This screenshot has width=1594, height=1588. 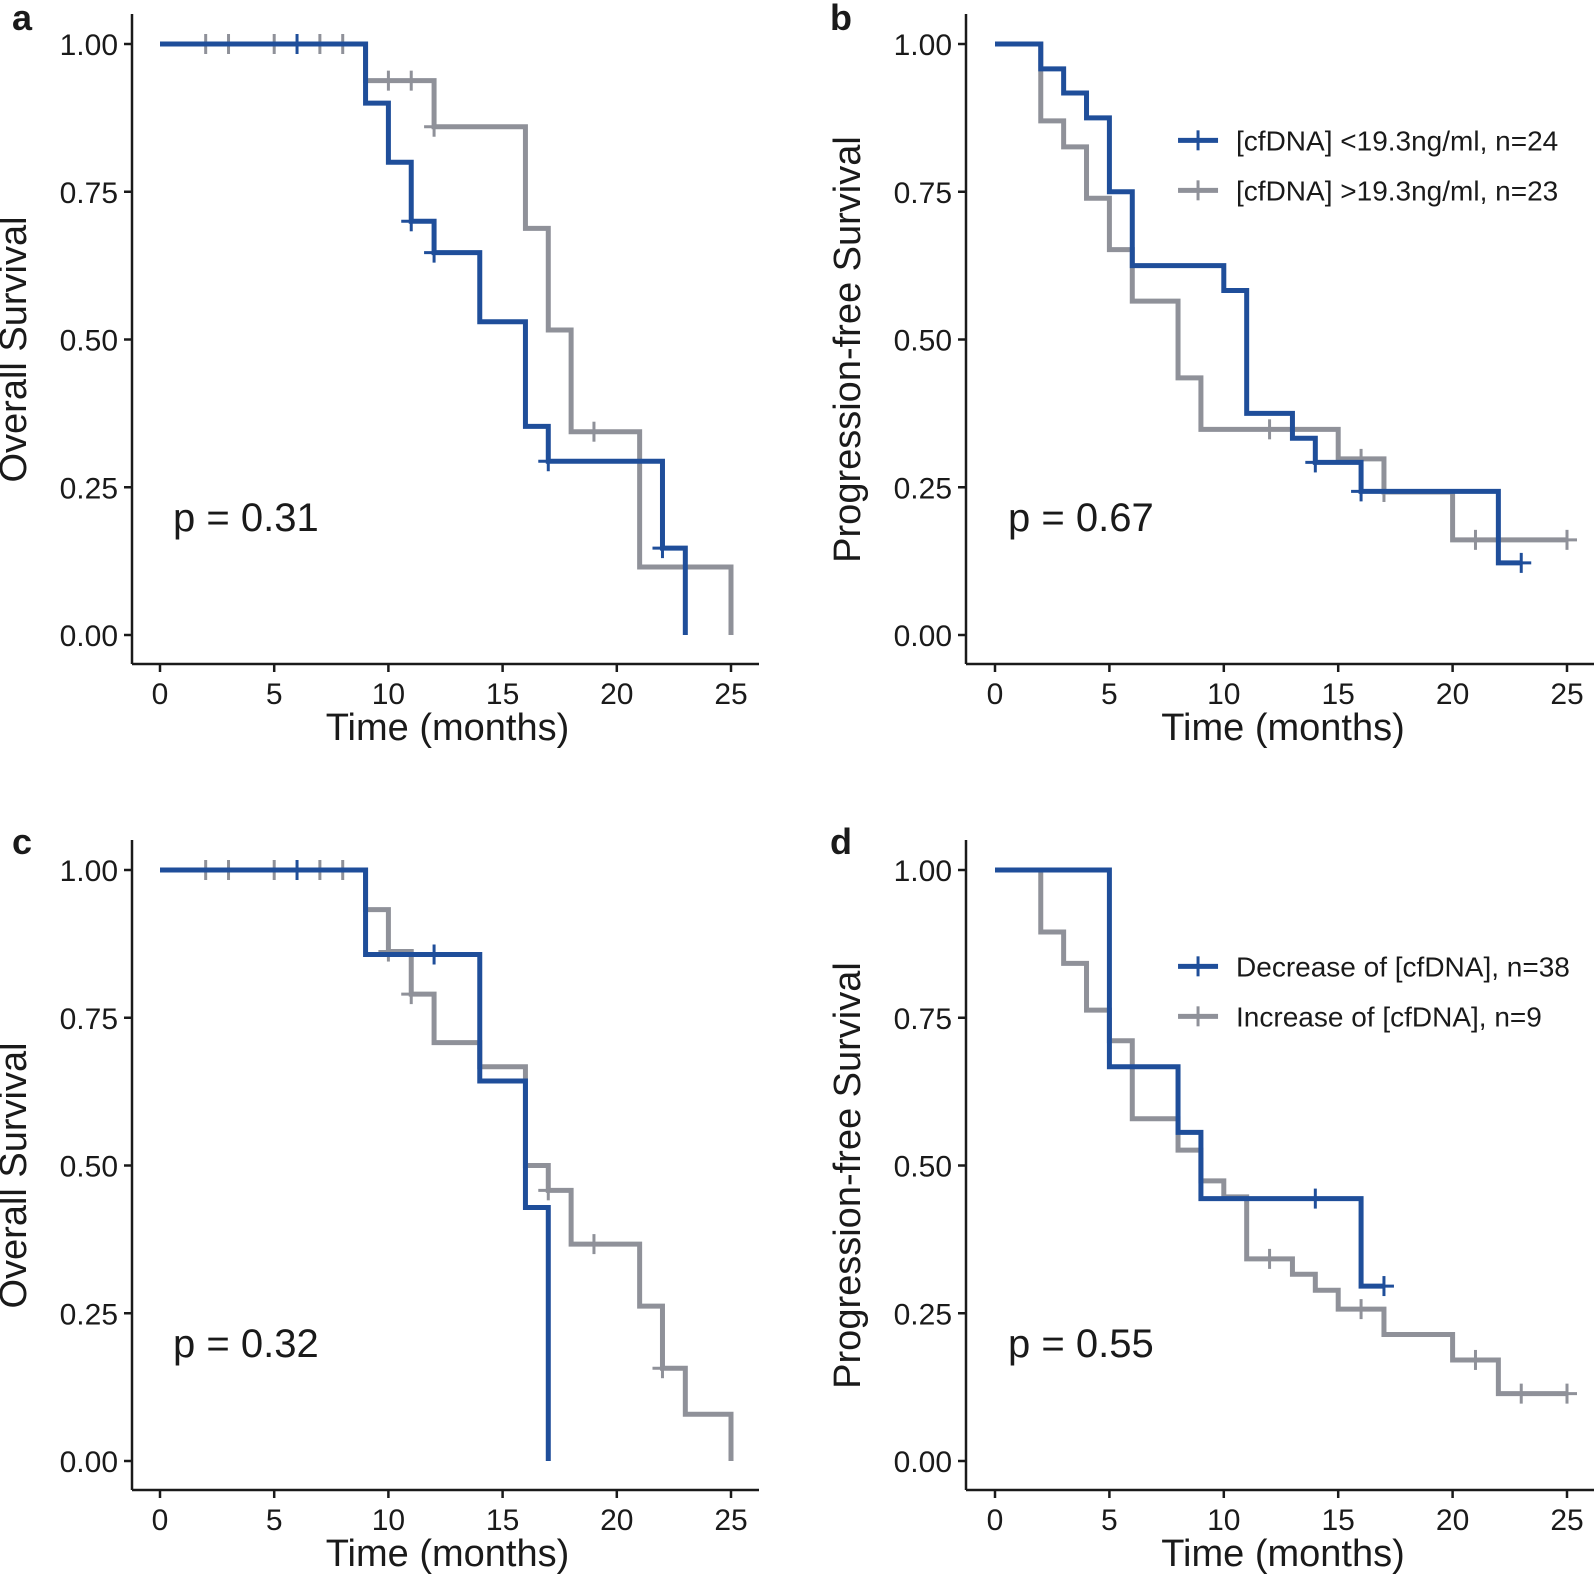 I want to click on legend-item: Increase of [cfDNA], n=9, so click(x=1360, y=1016).